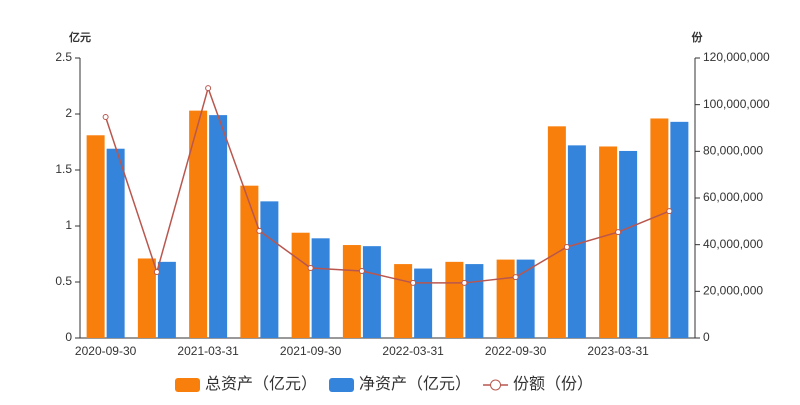 This screenshot has height=405, width=800. What do you see at coordinates (706, 337) in the screenshot?
I see `y2-tick-label: 0` at bounding box center [706, 337].